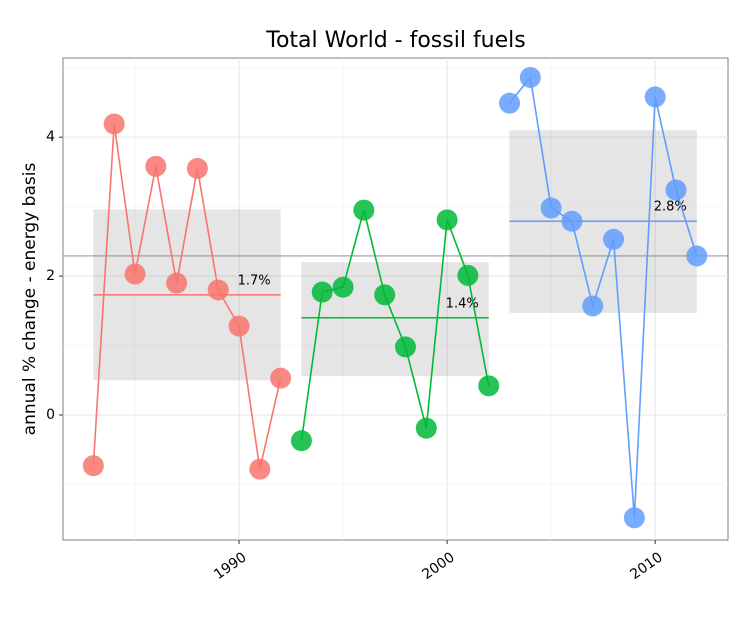 This screenshot has height=628, width=754. What do you see at coordinates (462, 303) in the screenshot?
I see `mean-label: 1.4%` at bounding box center [462, 303].